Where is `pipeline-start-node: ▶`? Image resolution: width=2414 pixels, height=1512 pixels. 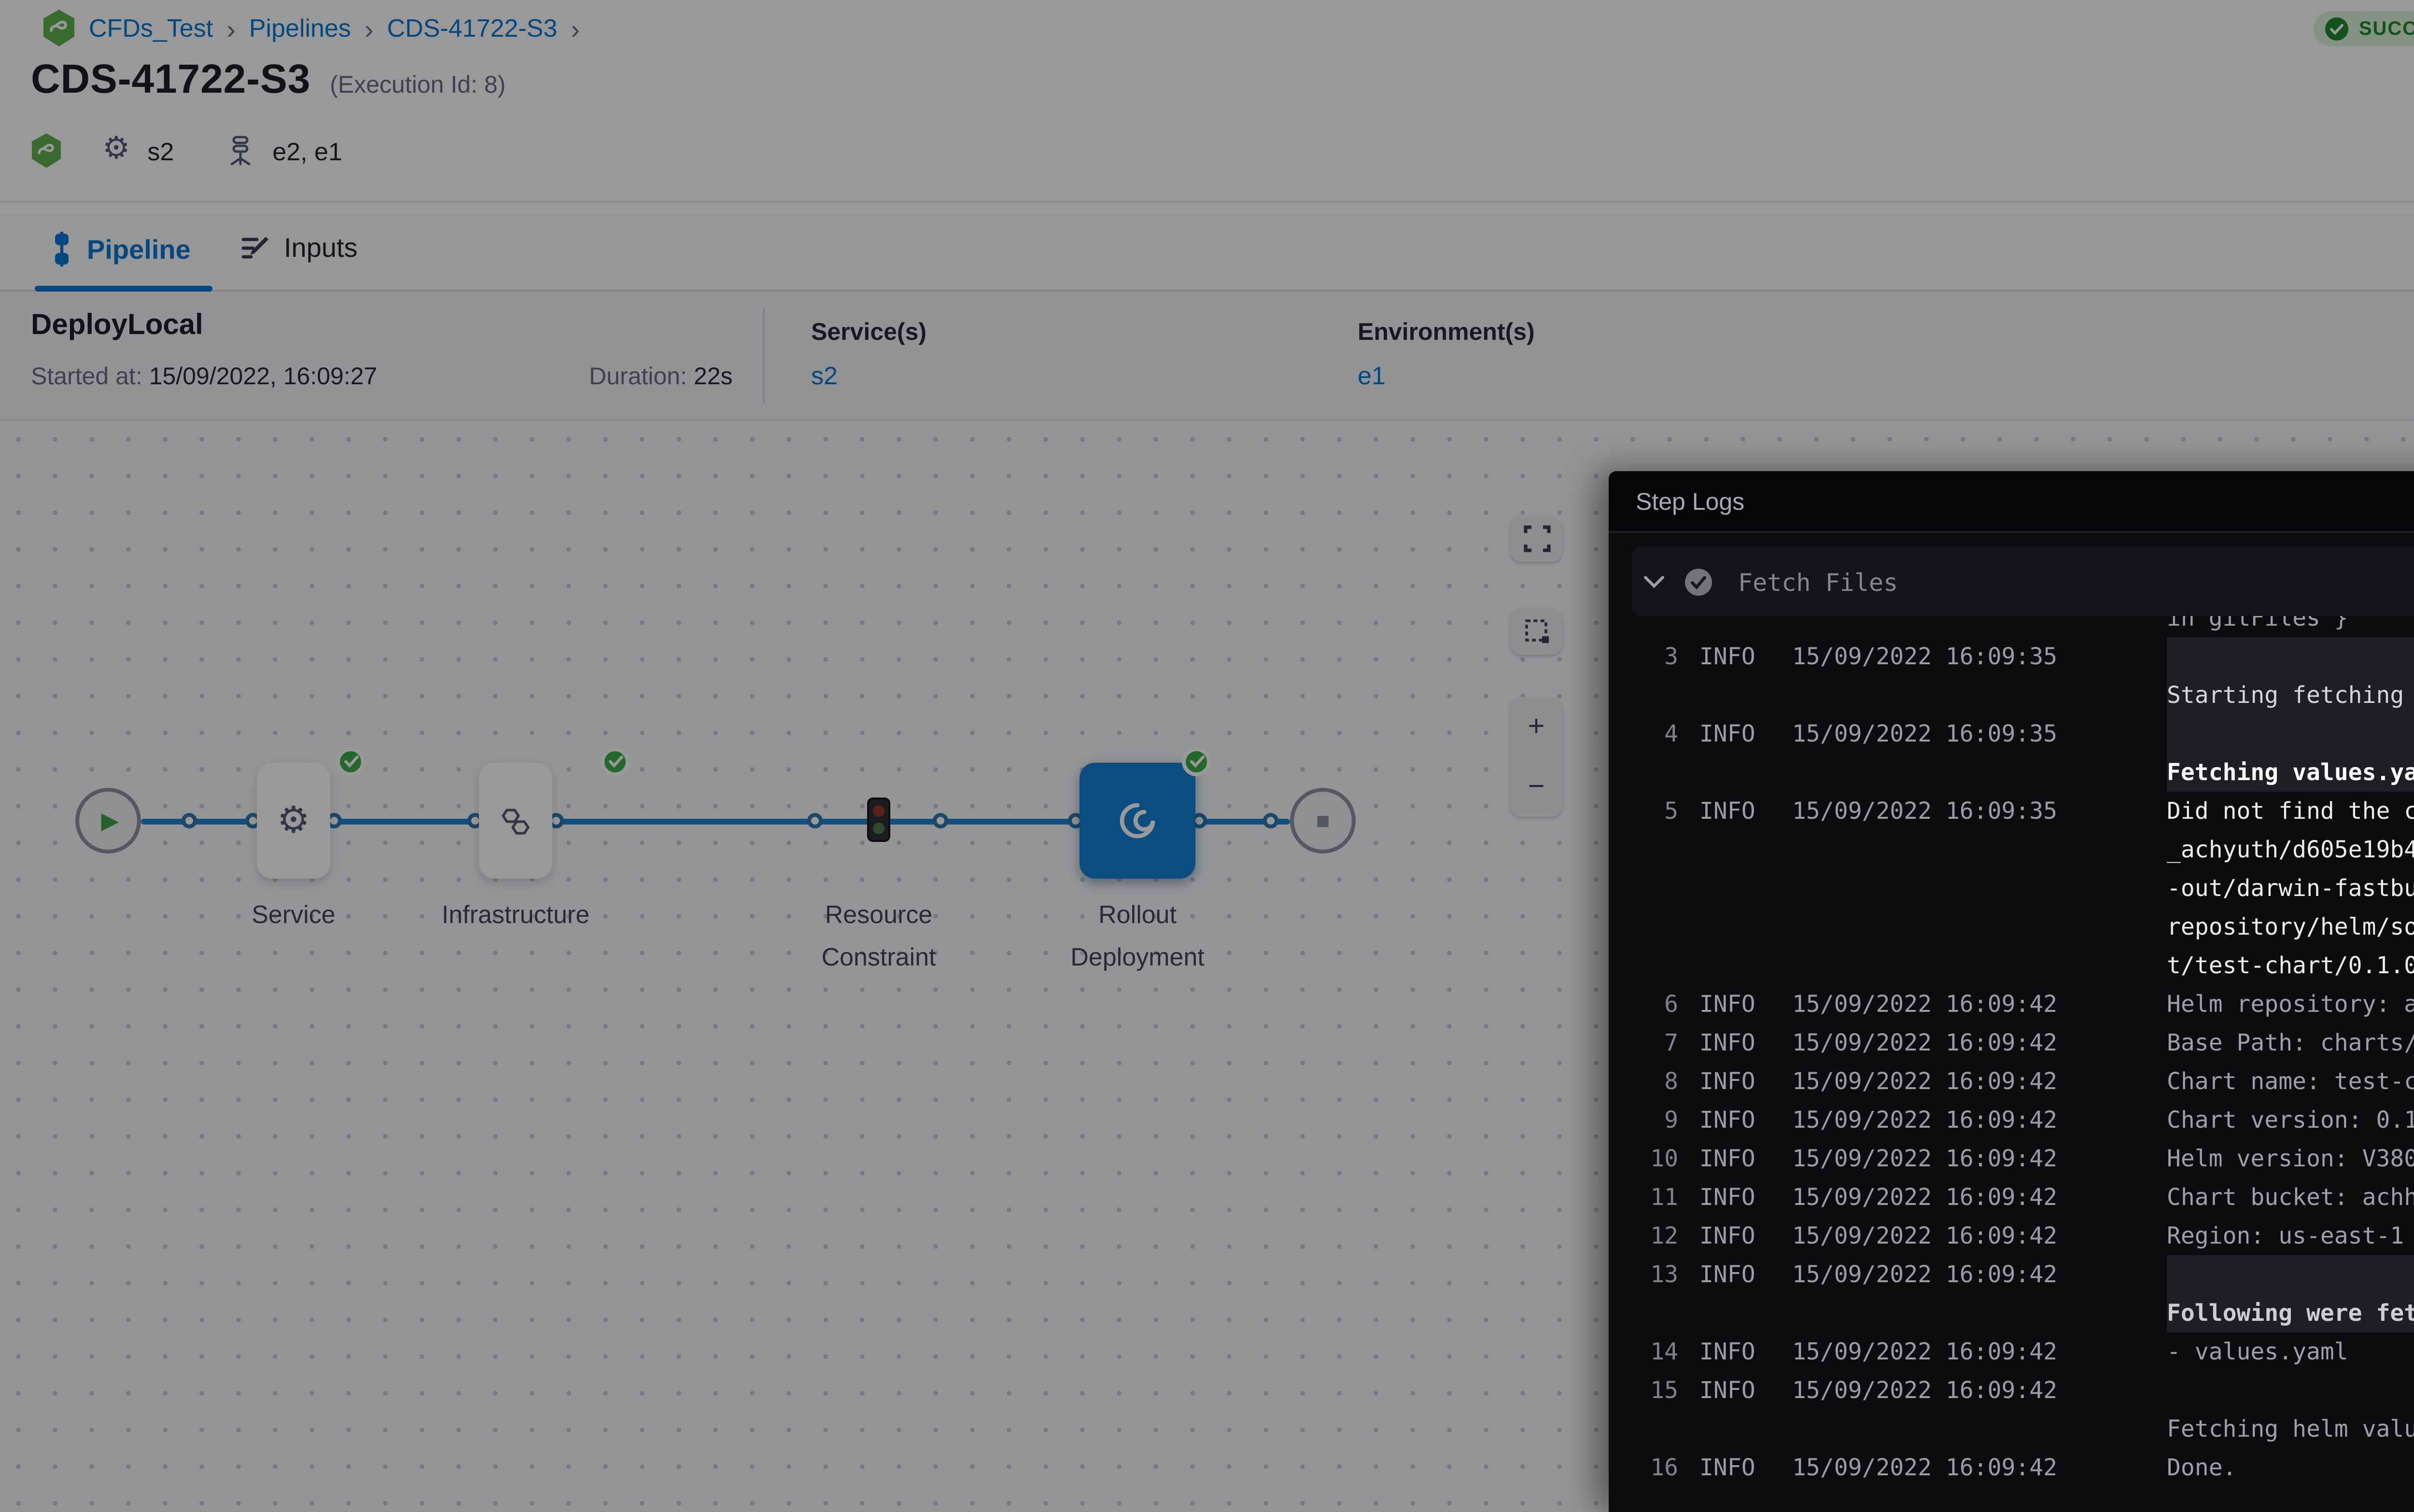 pipeline-start-node: ▶ is located at coordinates (108, 821).